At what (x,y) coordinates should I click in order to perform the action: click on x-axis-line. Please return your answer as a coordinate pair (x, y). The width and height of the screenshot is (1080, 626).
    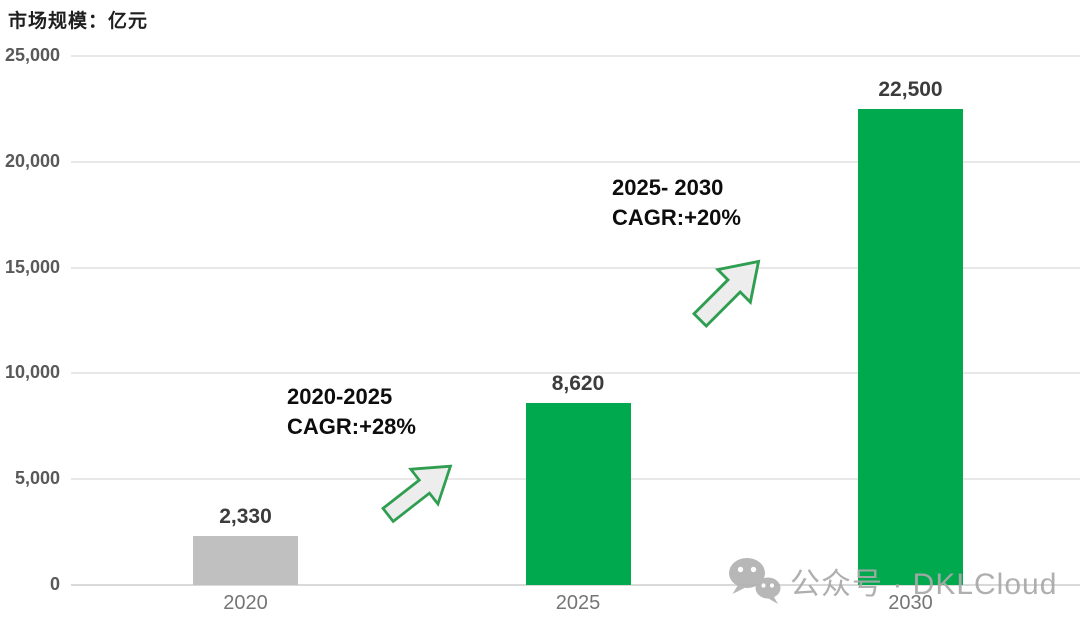
    Looking at the image, I should click on (575, 585).